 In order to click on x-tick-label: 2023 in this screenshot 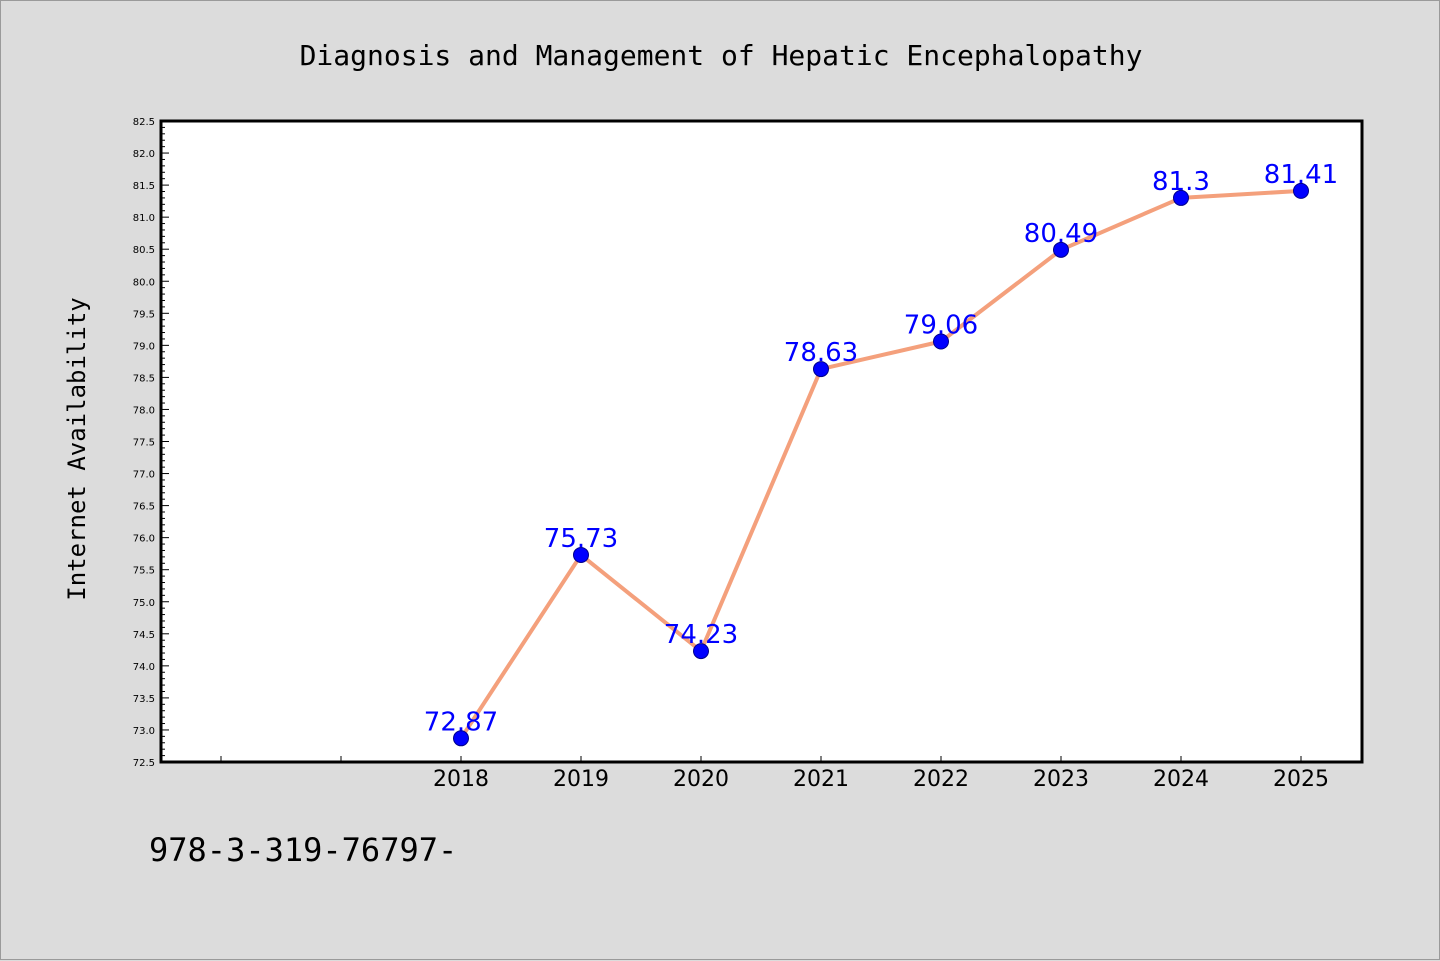, I will do `click(1061, 779)`.